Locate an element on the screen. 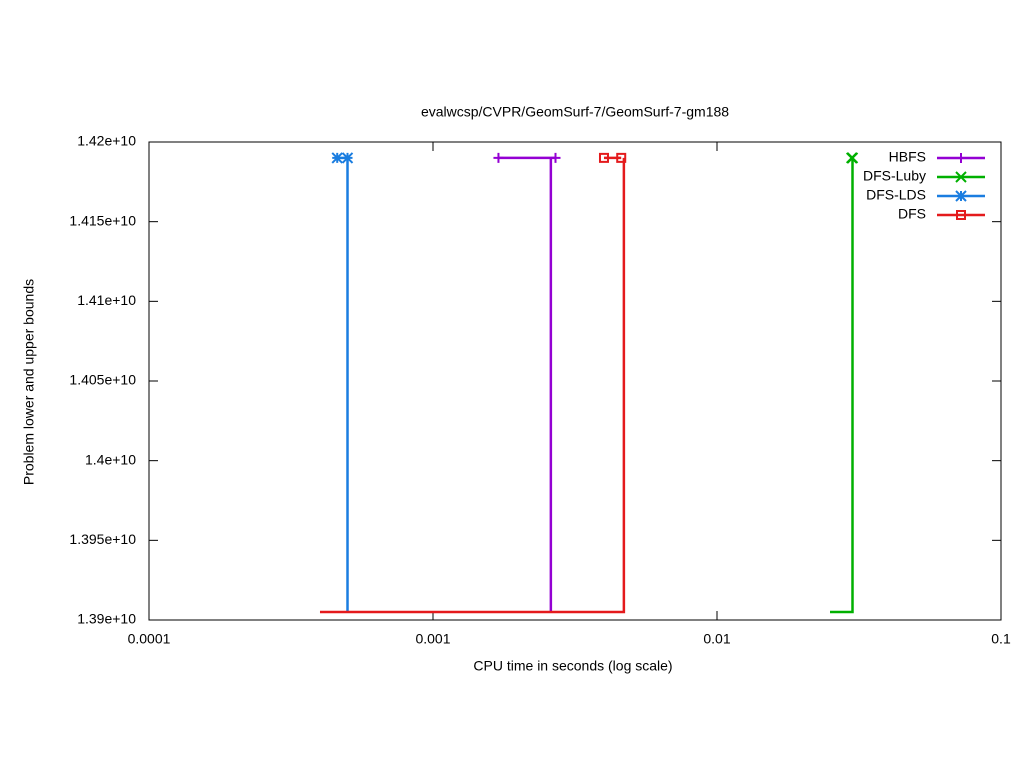 Image resolution: width=1024 pixels, height=768 pixels. y-axis-label: Problem lower and upper bounds is located at coordinates (29, 382).